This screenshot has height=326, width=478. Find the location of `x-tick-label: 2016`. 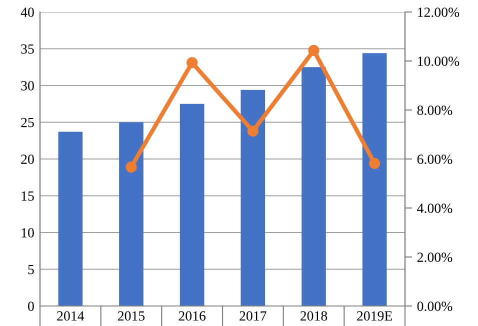

x-tick-label: 2016 is located at coordinates (192, 316).